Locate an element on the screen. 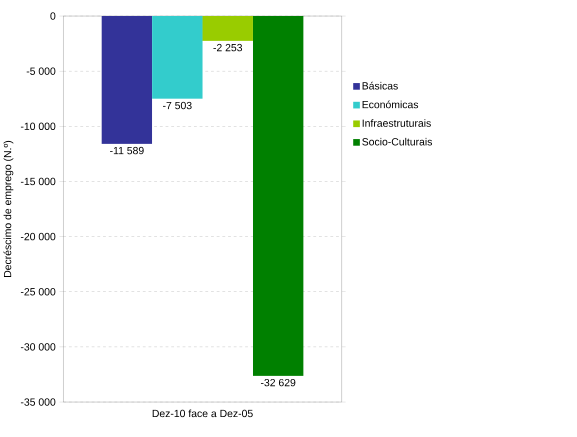 The width and height of the screenshot is (577, 437). data-label: -11 589 is located at coordinates (127, 150).